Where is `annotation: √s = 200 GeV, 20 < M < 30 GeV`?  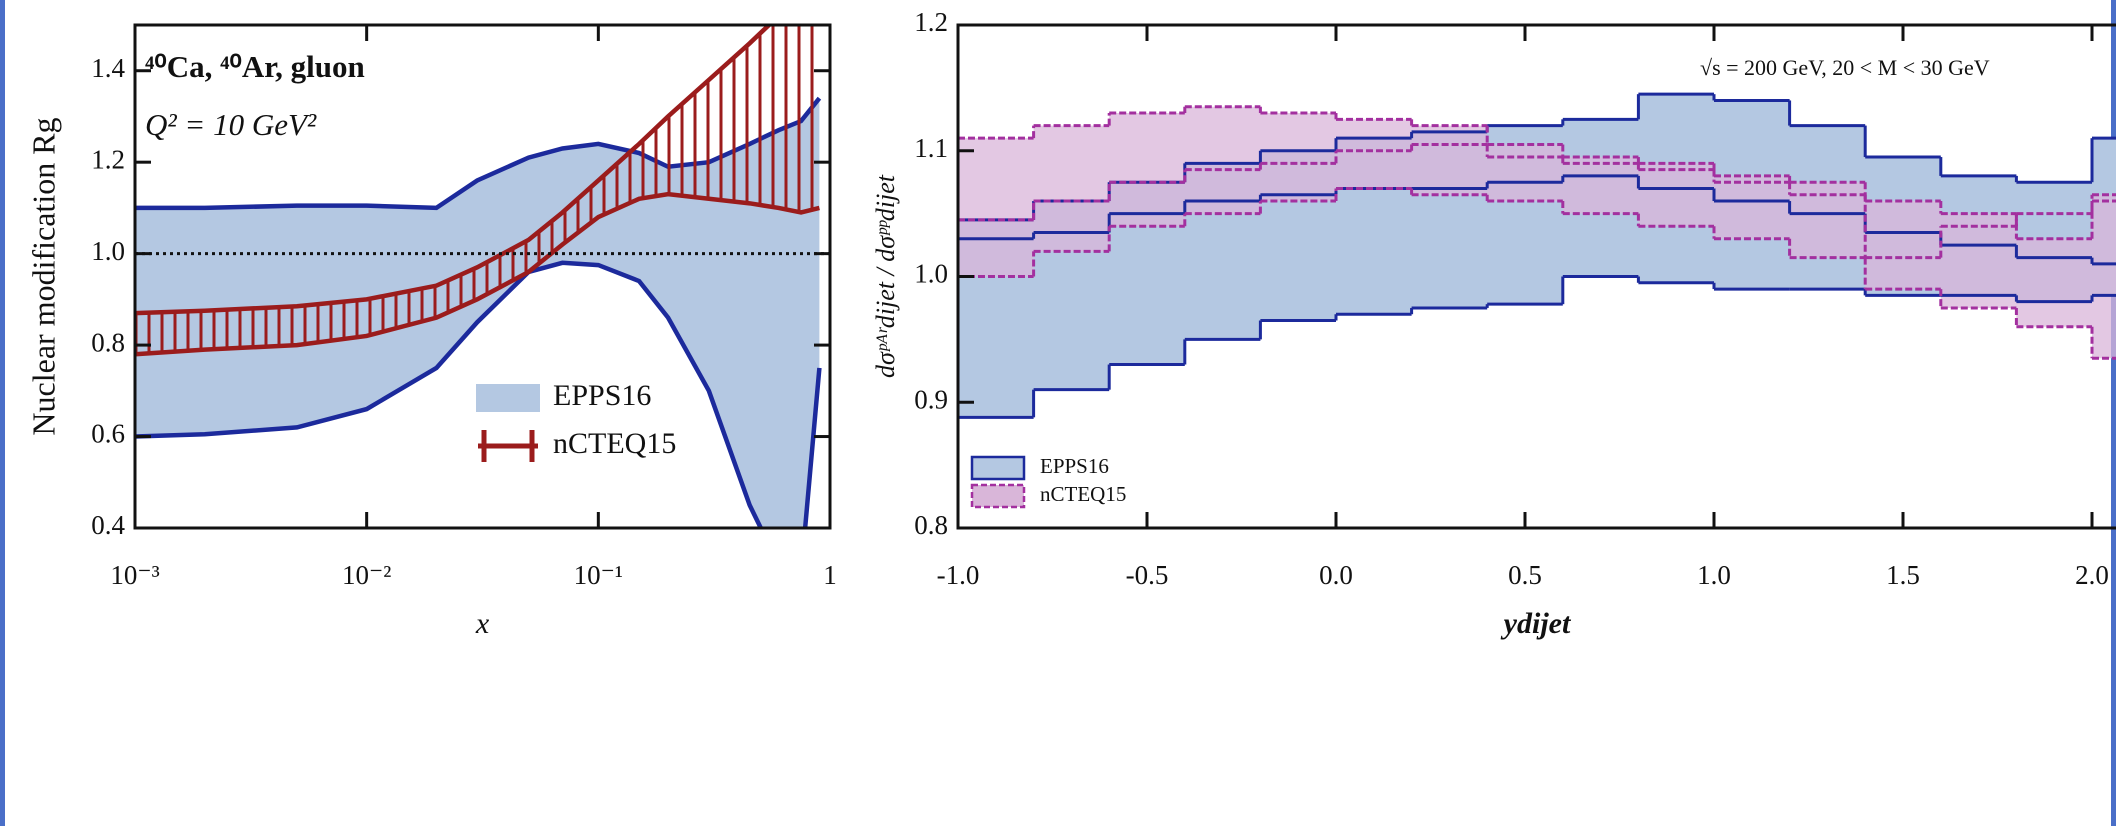 annotation: √s = 200 GeV, 20 < M < 30 GeV is located at coordinates (1845, 67).